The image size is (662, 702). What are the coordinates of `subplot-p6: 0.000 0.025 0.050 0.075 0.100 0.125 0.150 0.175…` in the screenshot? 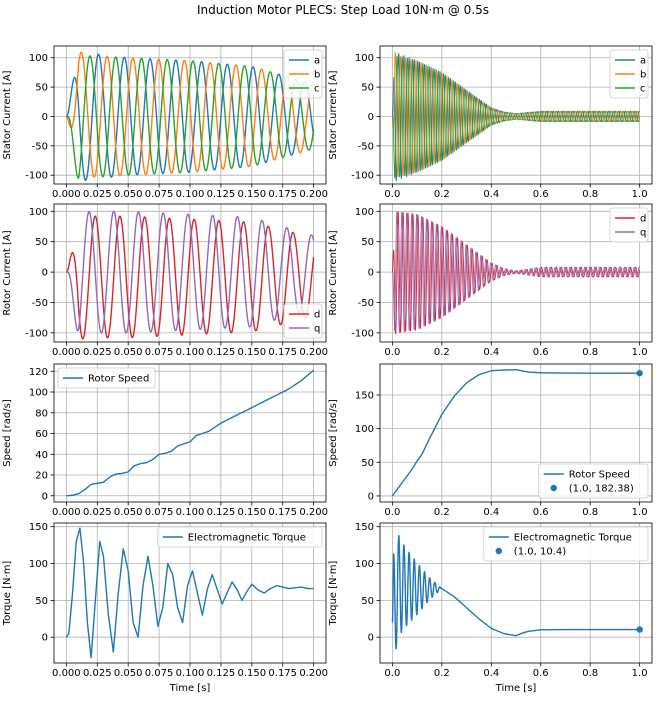 It's located at (165, 608).